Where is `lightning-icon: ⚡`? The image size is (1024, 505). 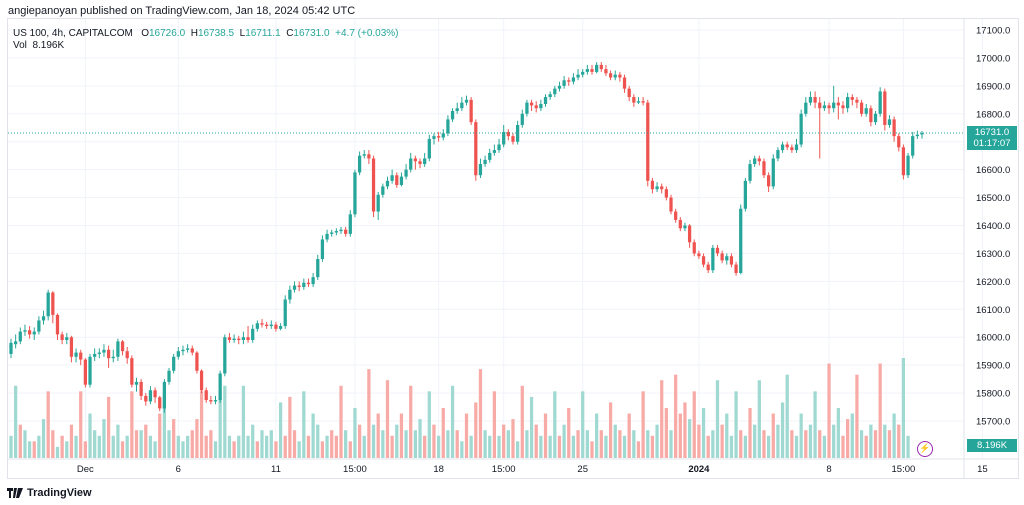
lightning-icon: ⚡ is located at coordinates (925, 449).